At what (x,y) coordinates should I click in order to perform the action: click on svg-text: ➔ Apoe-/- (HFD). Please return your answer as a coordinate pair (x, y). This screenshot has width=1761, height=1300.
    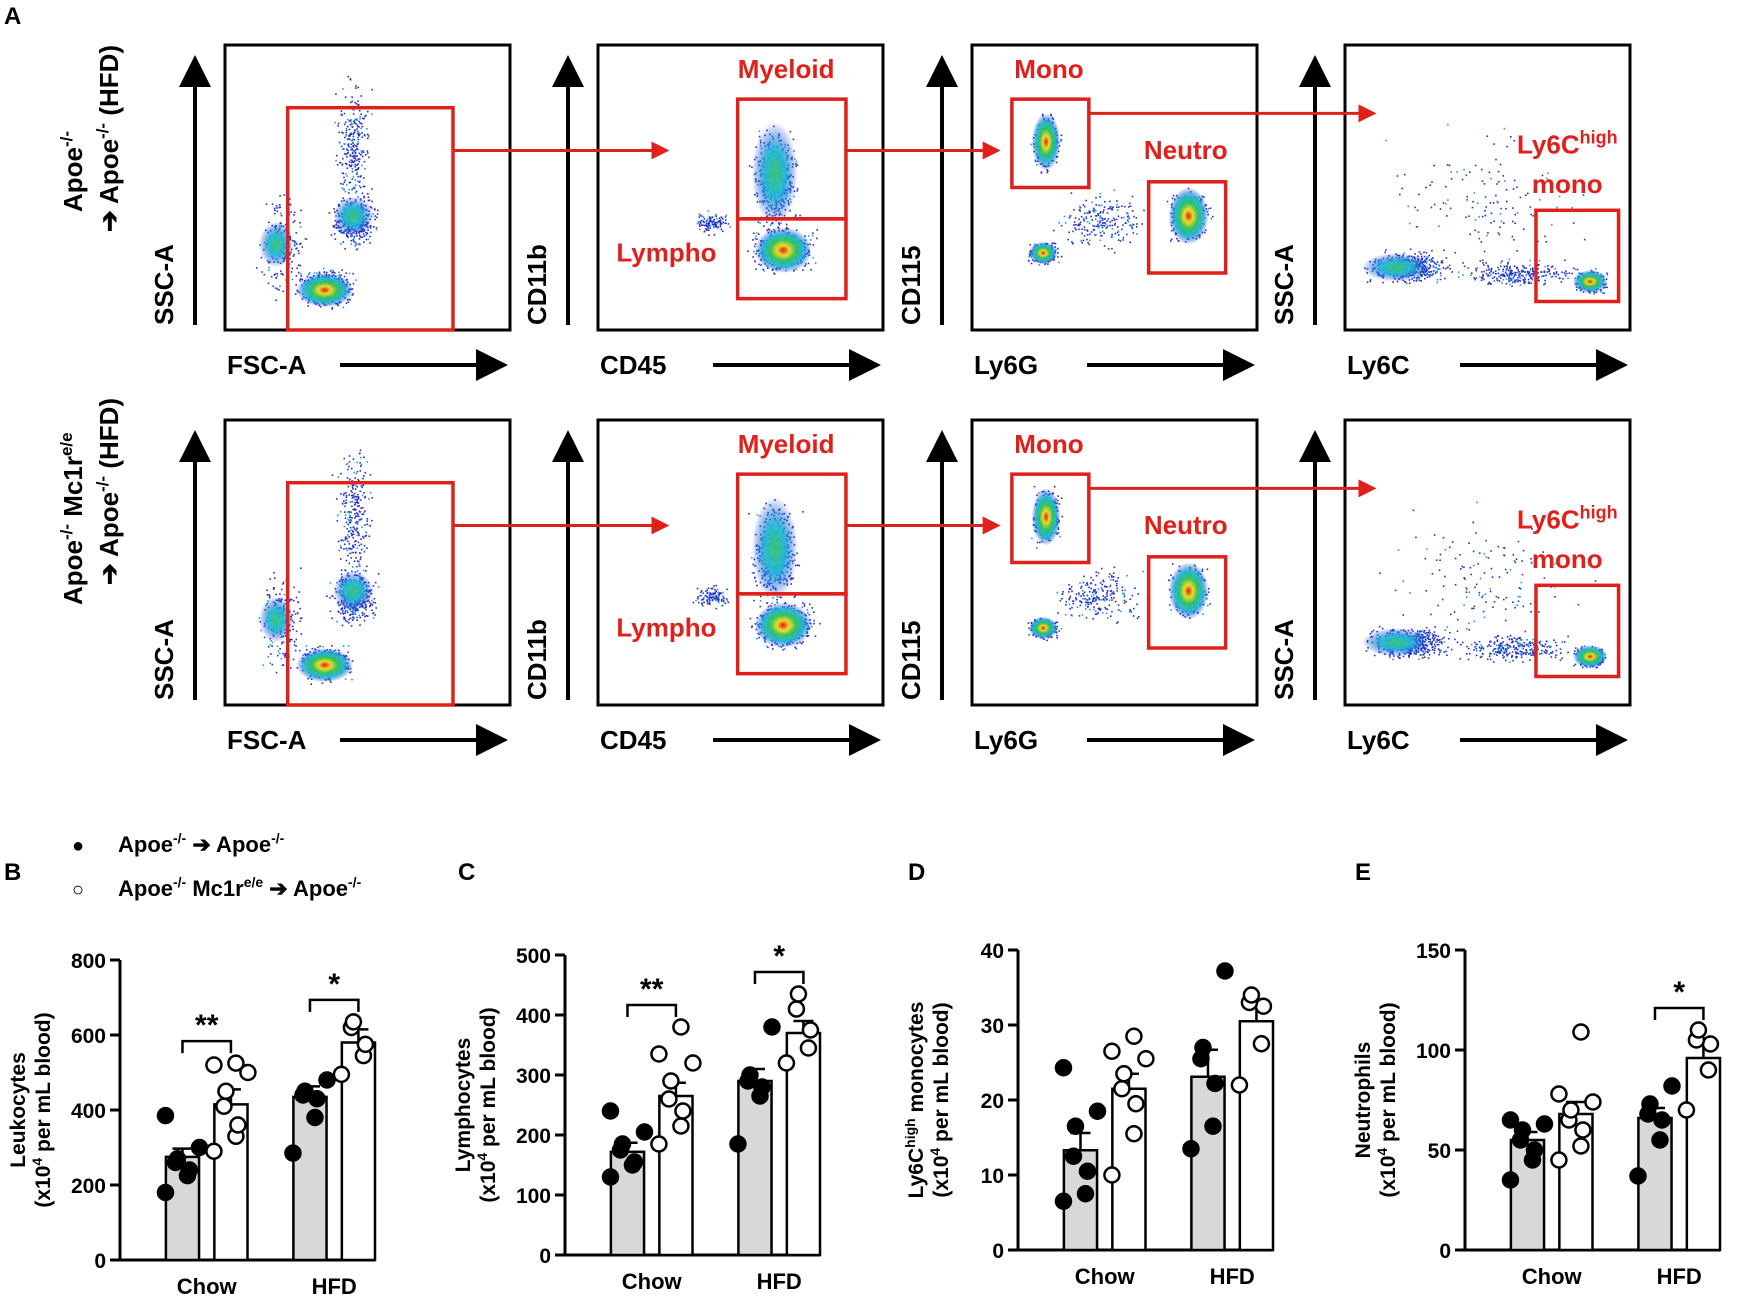
    Looking at the image, I should click on (108, 138).